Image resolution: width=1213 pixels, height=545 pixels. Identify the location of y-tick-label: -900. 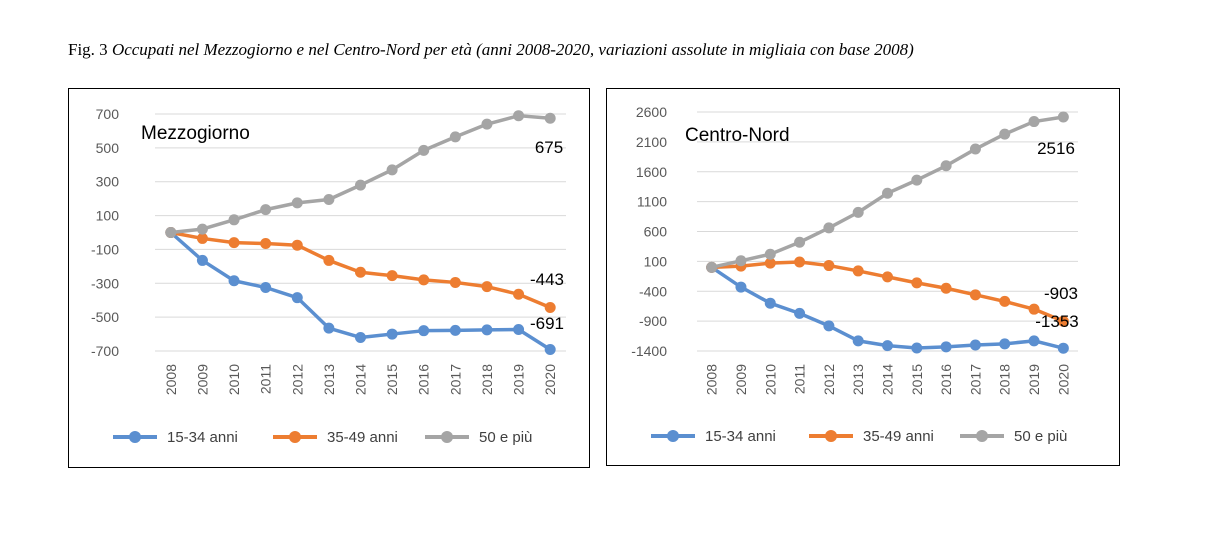
(653, 321).